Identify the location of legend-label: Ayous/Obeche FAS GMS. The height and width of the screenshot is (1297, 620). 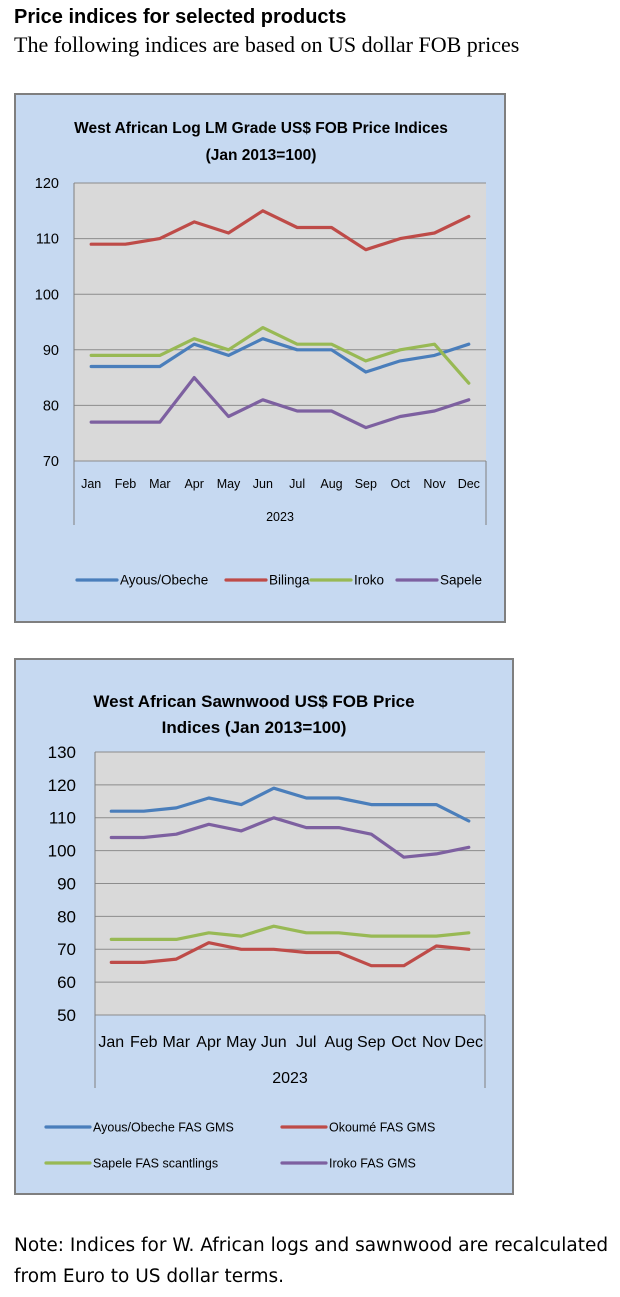
(163, 1127).